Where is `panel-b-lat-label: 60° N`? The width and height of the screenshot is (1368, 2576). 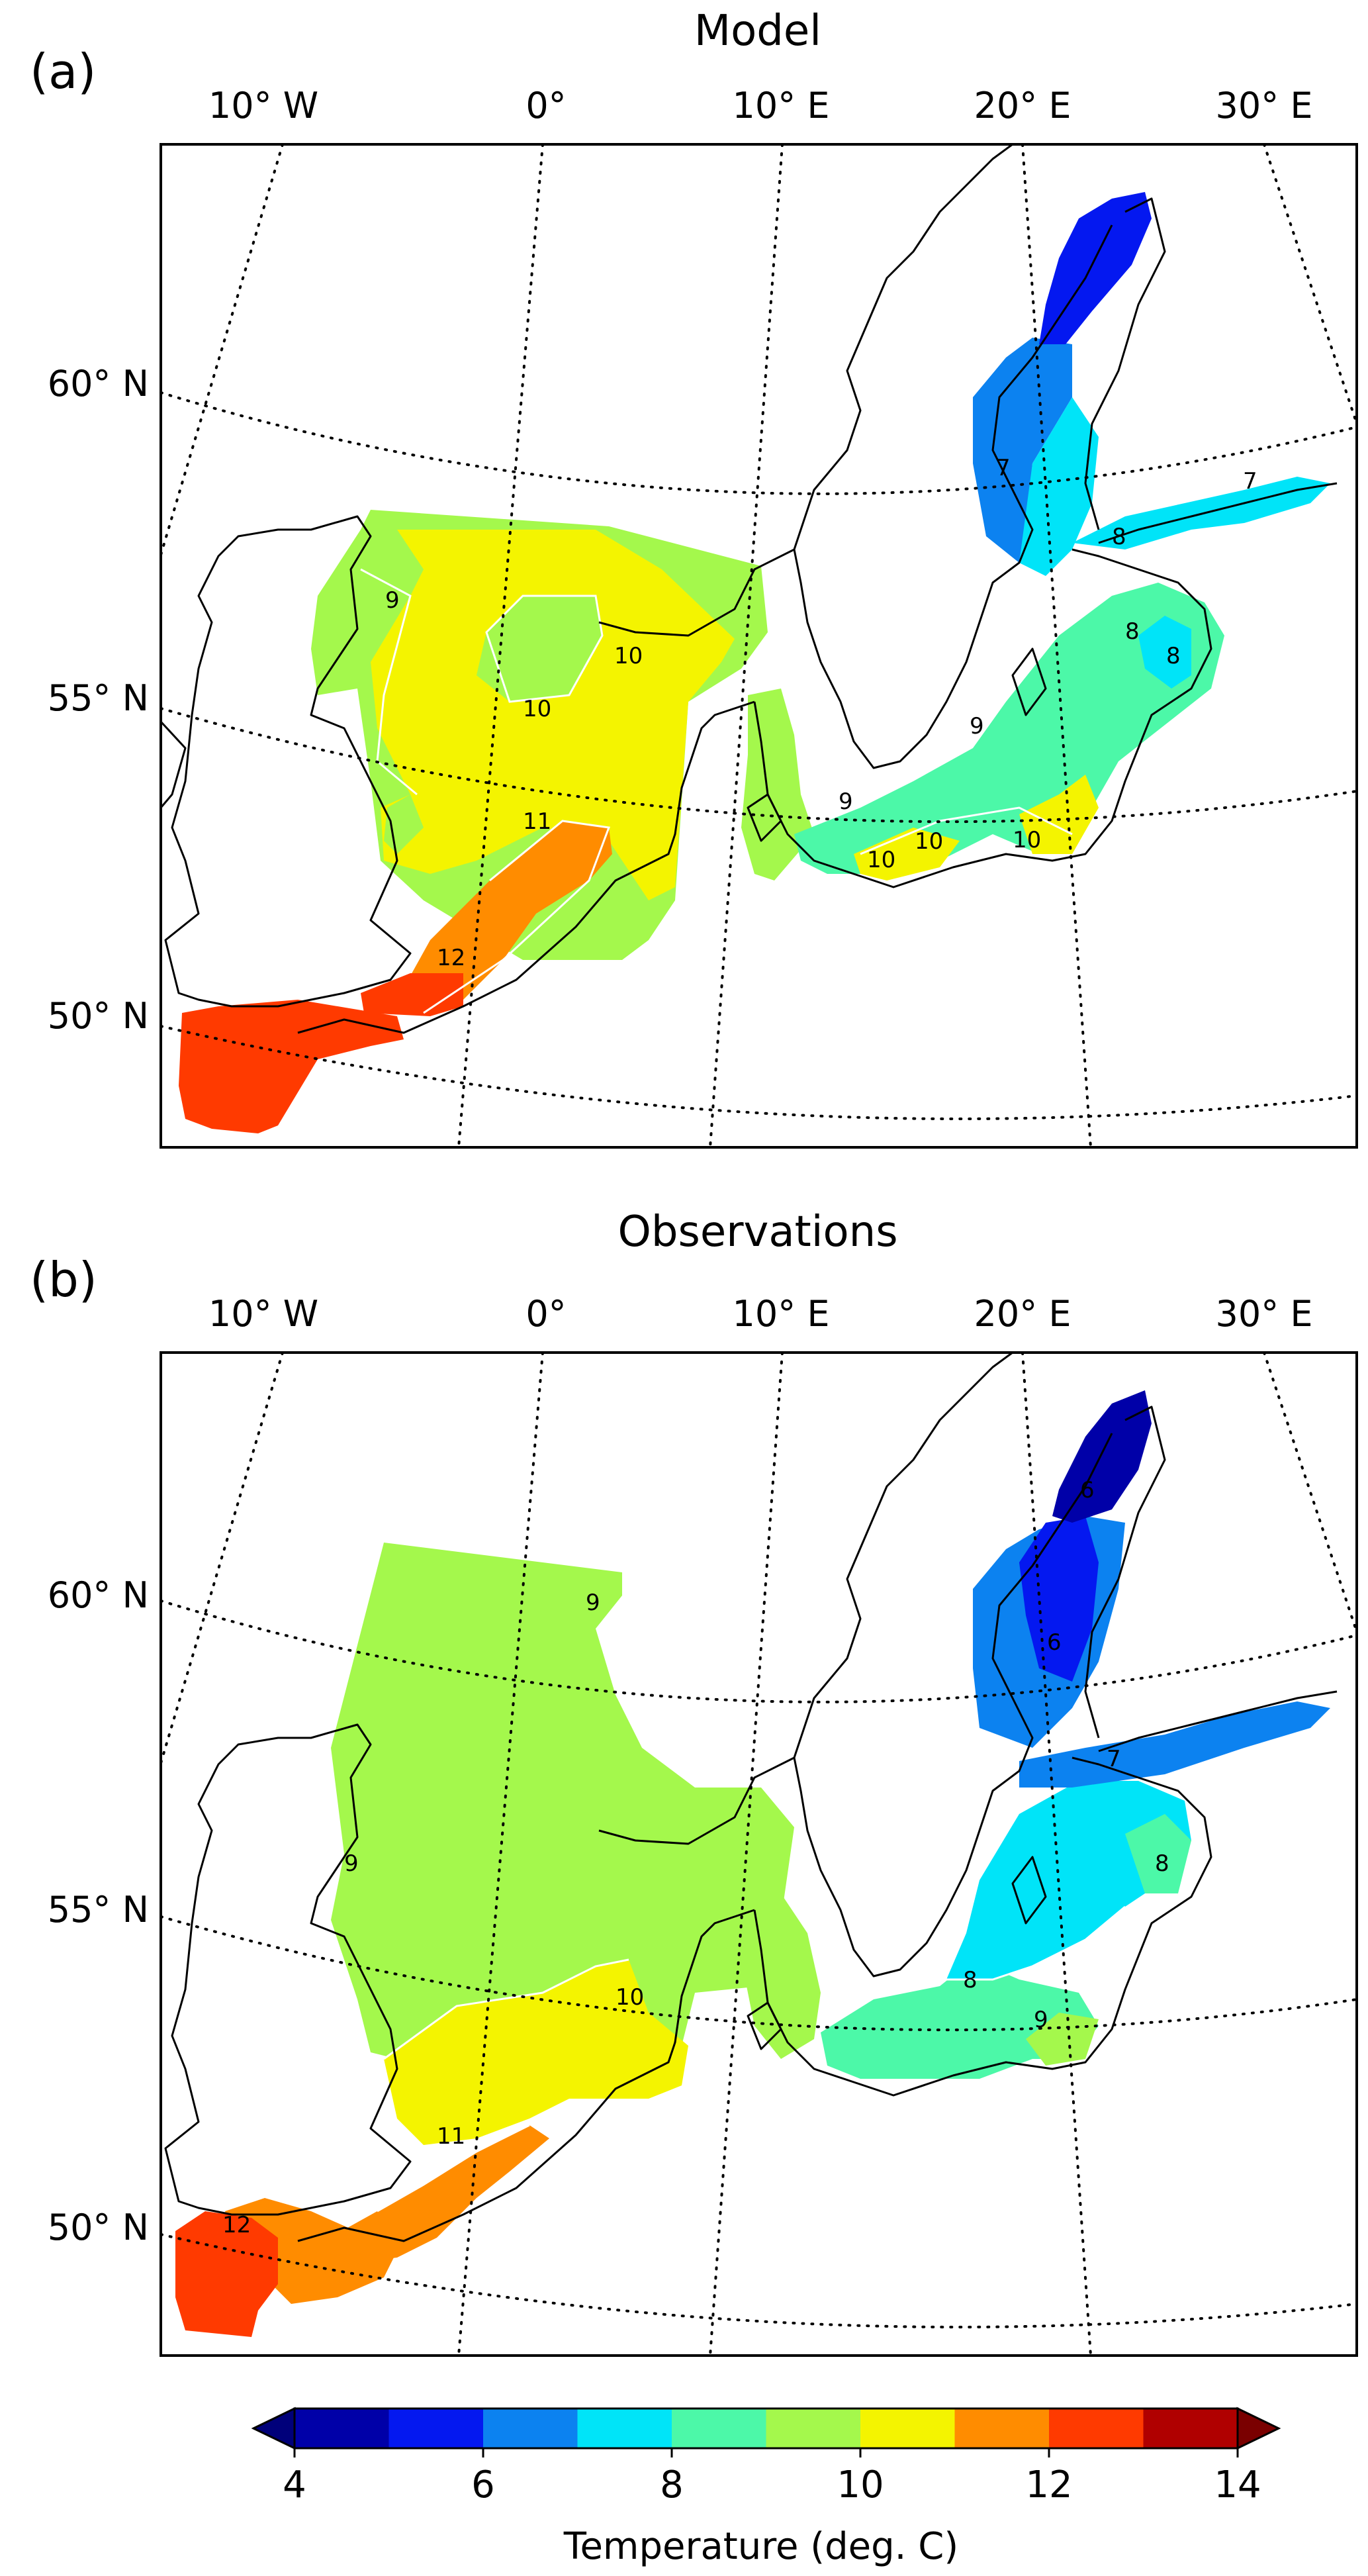
panel-b-lat-label: 60° N is located at coordinates (98, 1595).